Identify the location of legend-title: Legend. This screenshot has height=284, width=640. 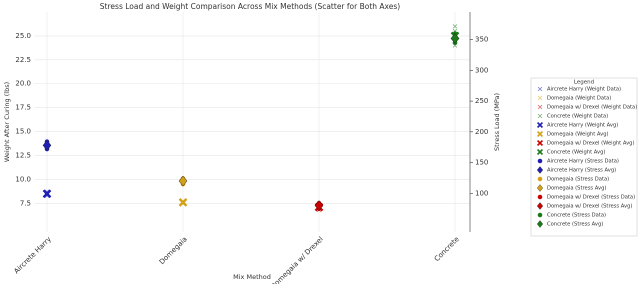
(584, 83).